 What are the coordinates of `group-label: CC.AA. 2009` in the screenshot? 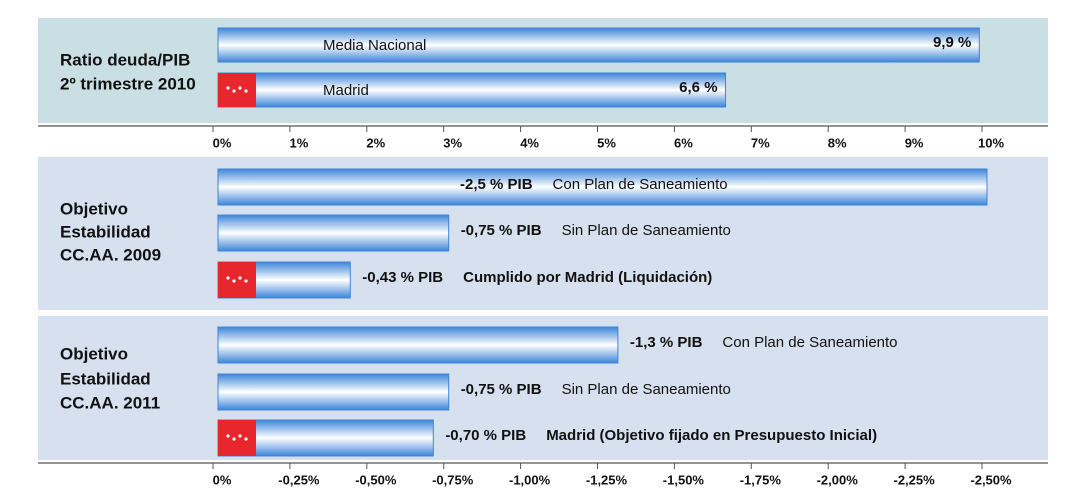 It's located at (110, 254).